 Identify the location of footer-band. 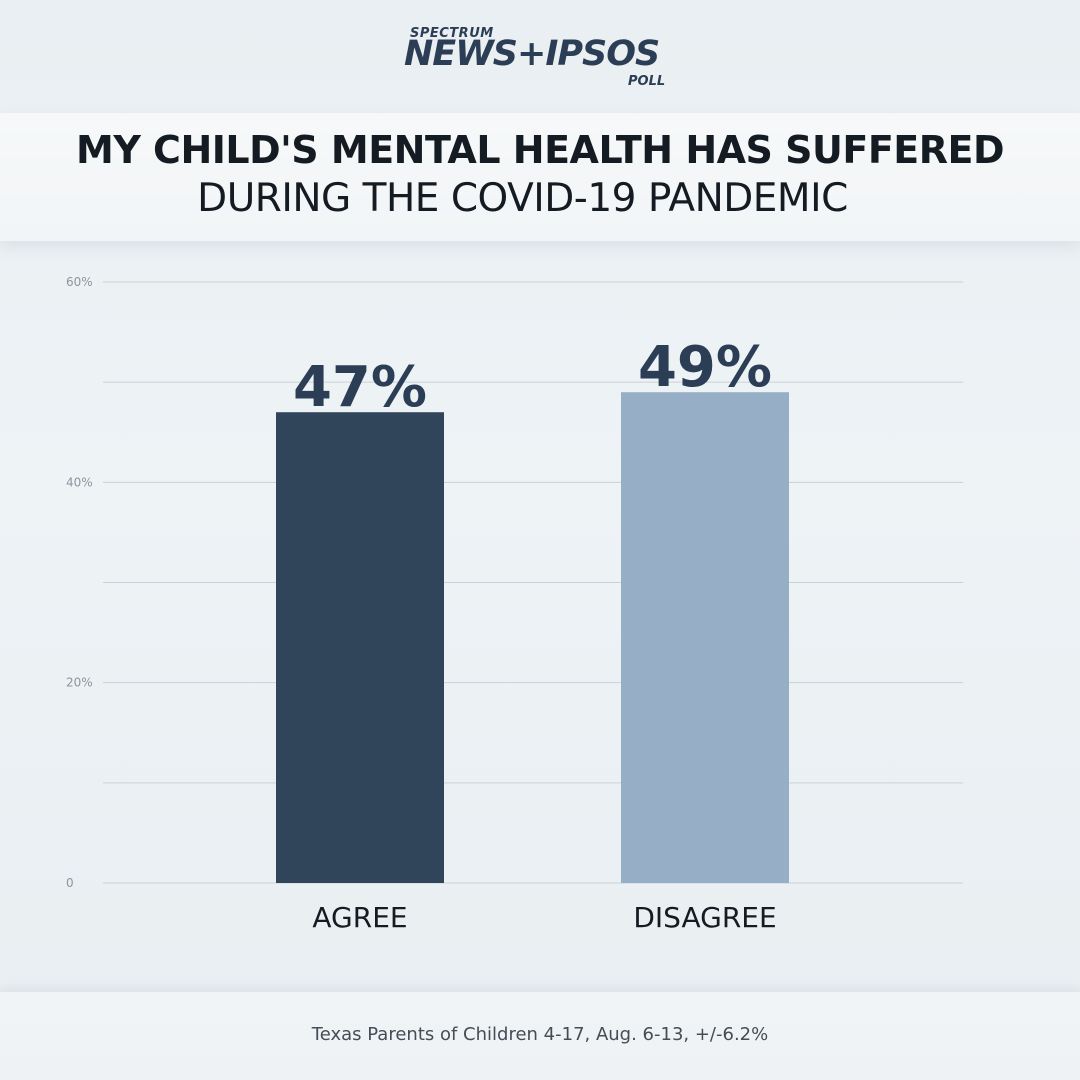
(540, 1036).